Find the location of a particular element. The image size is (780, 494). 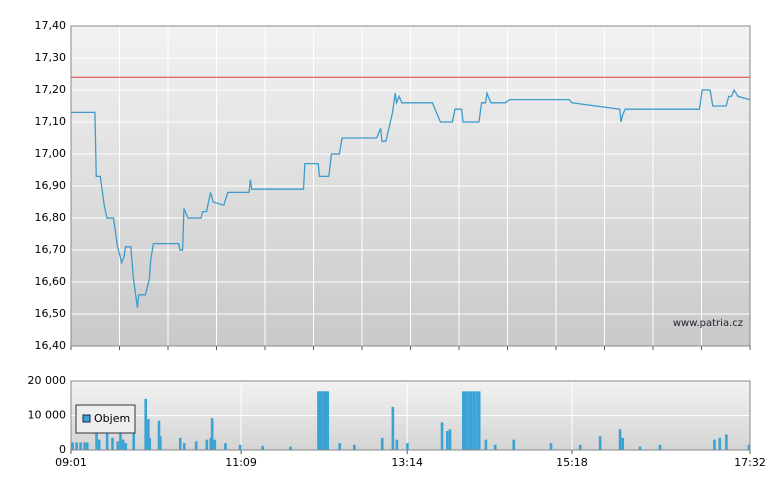

legend-label: Objem is located at coordinates (112, 418).